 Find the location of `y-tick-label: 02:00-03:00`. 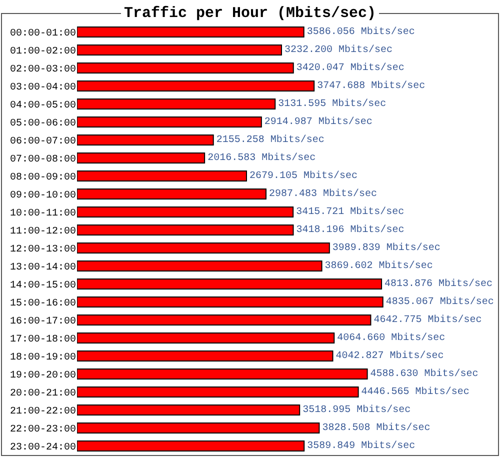

y-tick-label: 02:00-03:00 is located at coordinates (43, 70).